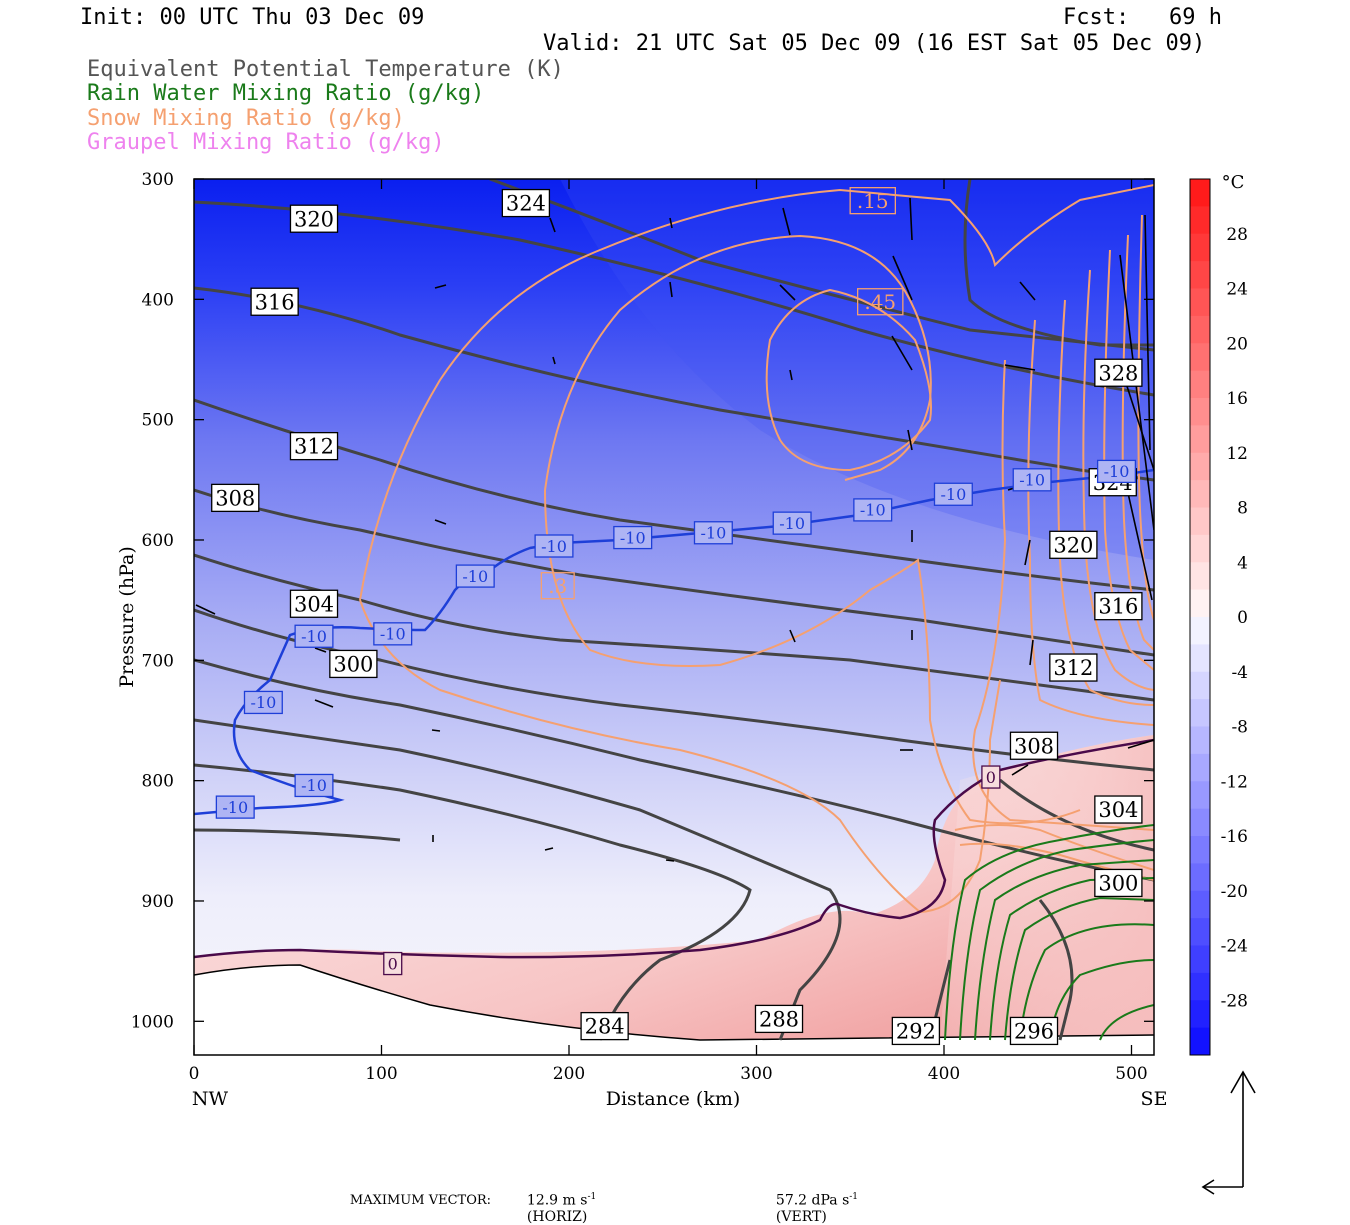  What do you see at coordinates (152, 1022) in the screenshot?
I see `y-tick-label: 1000` at bounding box center [152, 1022].